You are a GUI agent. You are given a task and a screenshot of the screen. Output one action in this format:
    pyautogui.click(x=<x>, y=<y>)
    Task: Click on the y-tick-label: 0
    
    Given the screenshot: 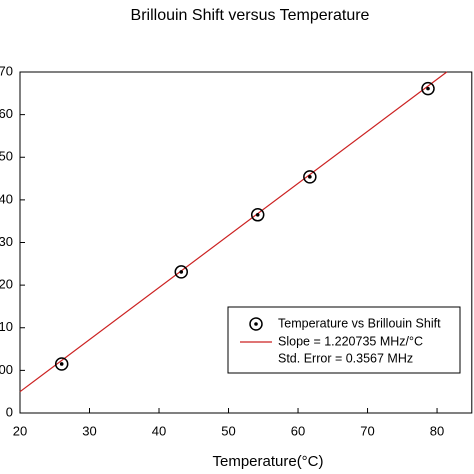 What is the action you would take?
    pyautogui.click(x=9, y=411)
    